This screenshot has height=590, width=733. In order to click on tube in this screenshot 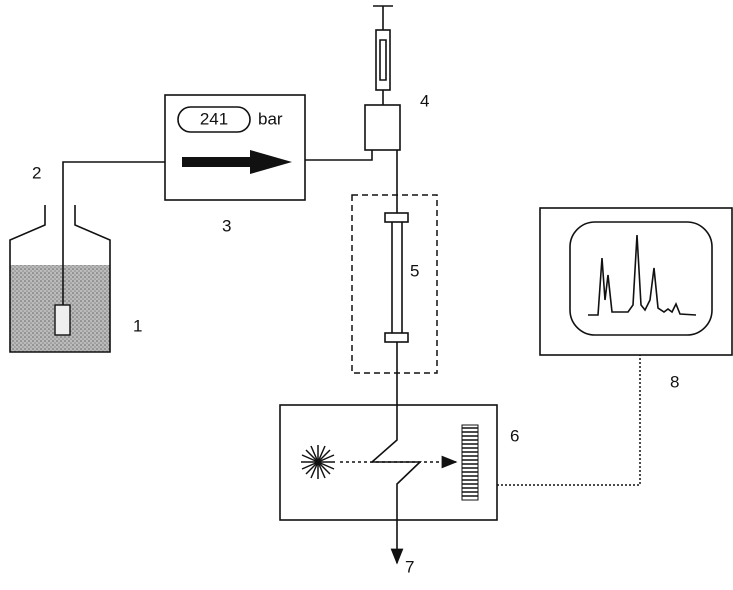, I will do `click(339, 155)`.